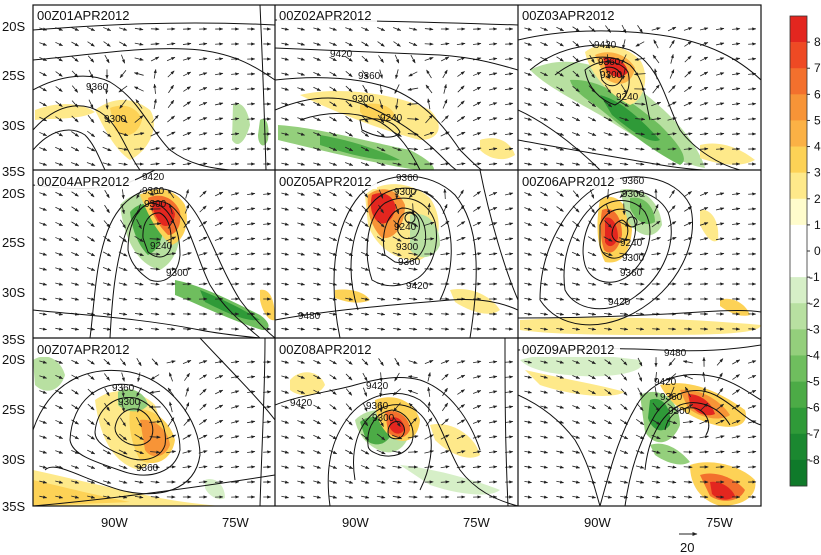  What do you see at coordinates (13, 26) in the screenshot?
I see `lat-label-20s: 20S` at bounding box center [13, 26].